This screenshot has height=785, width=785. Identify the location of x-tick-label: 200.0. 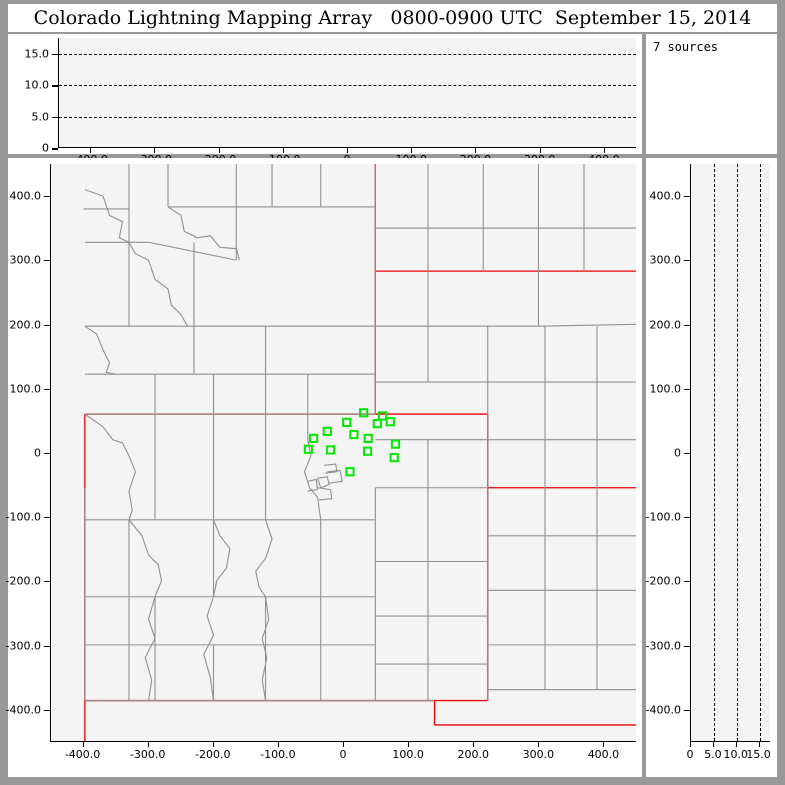
(473, 754).